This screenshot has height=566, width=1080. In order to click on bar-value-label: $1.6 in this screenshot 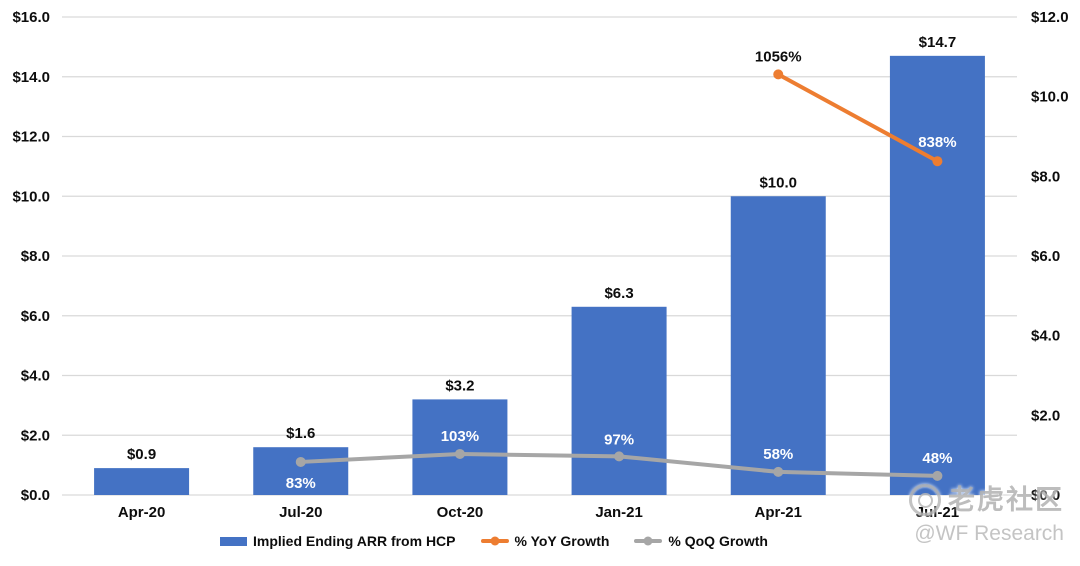, I will do `click(300, 433)`.